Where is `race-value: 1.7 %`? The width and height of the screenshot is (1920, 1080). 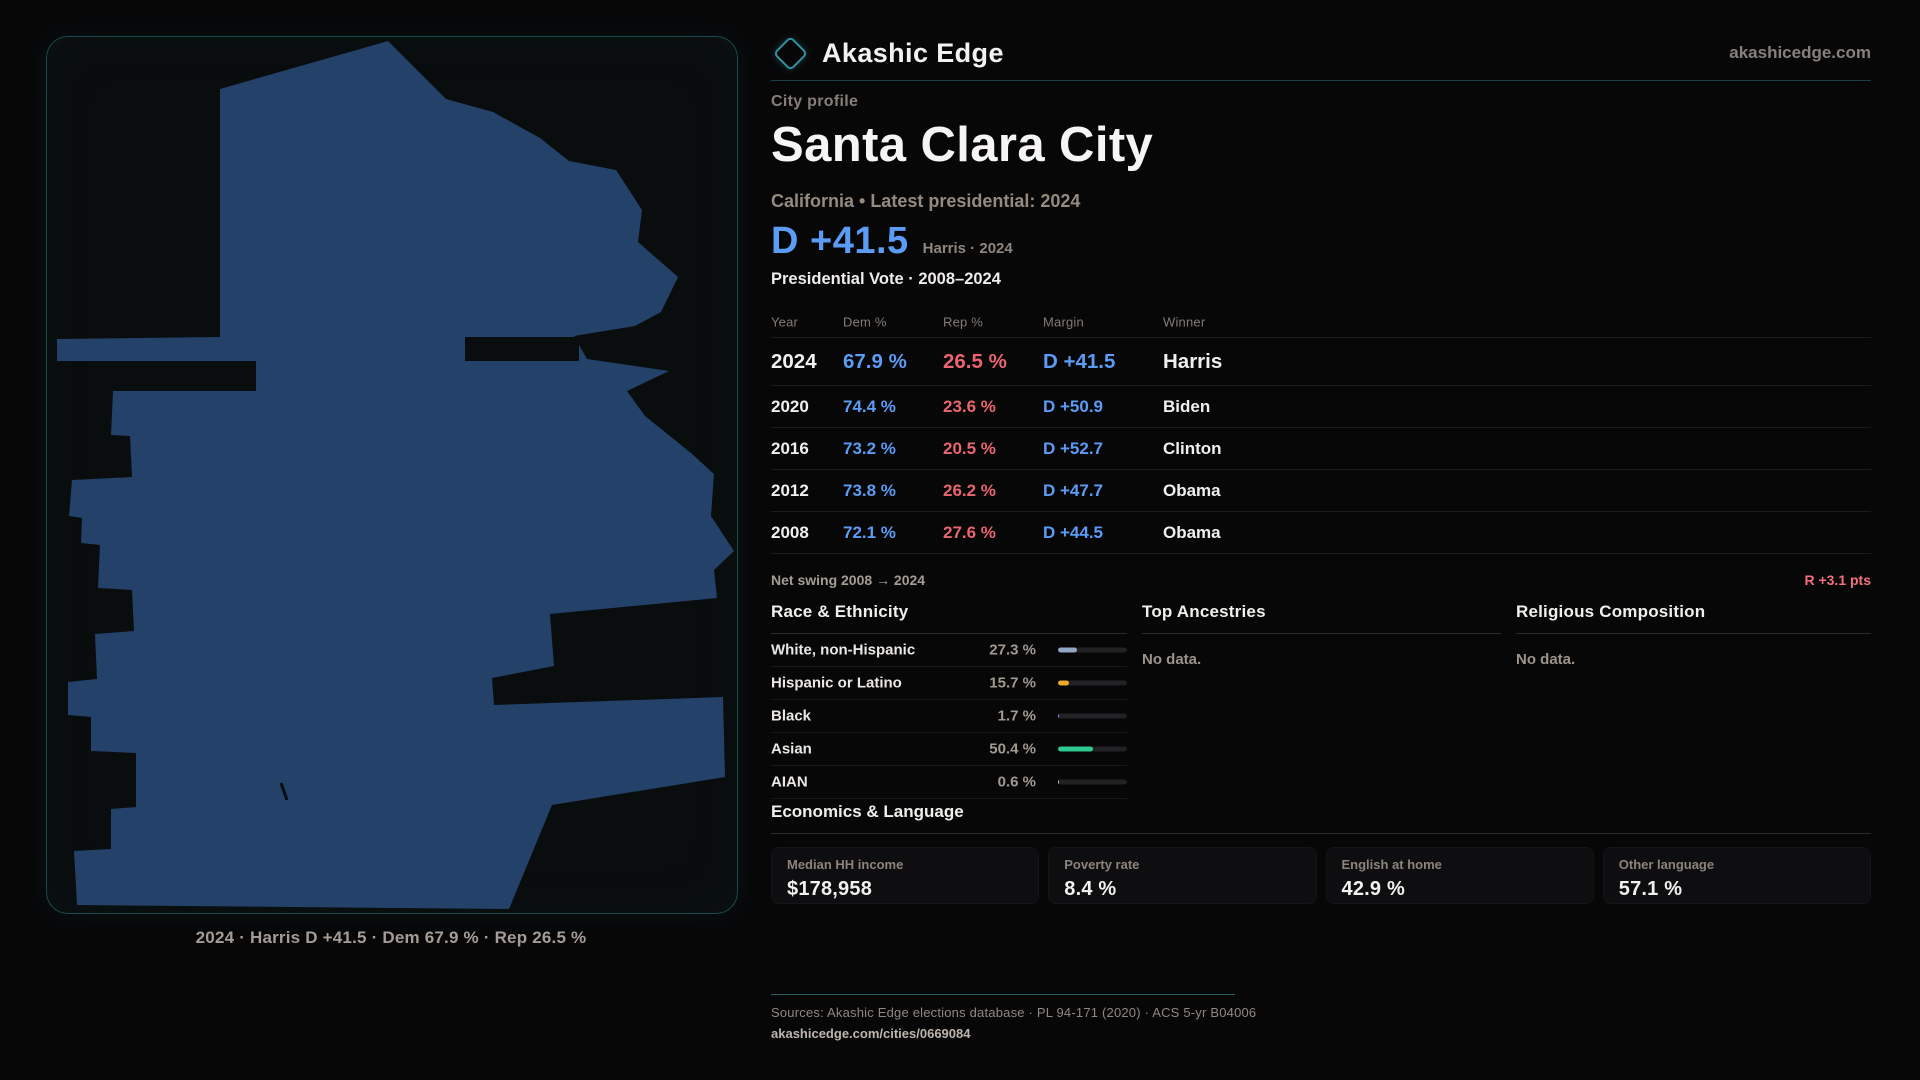 race-value: 1.7 % is located at coordinates (1016, 716).